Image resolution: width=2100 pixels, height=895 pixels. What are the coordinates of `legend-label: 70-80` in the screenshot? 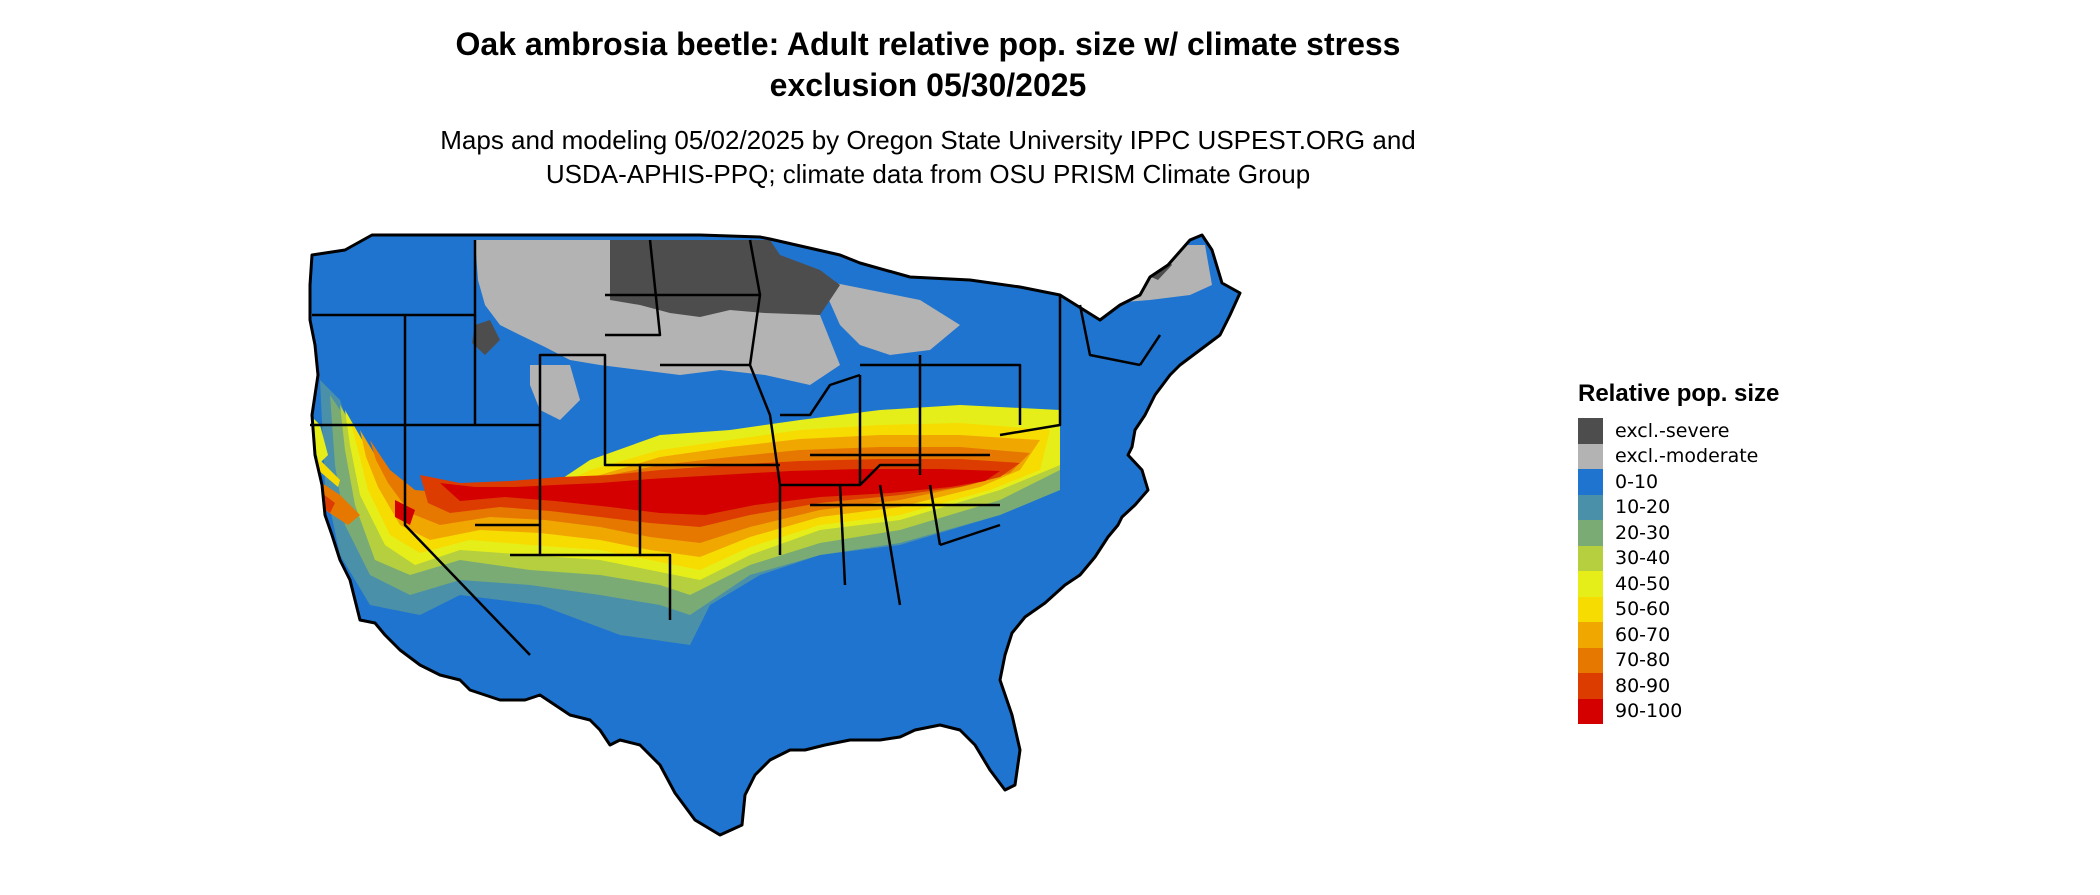 It's located at (1643, 660).